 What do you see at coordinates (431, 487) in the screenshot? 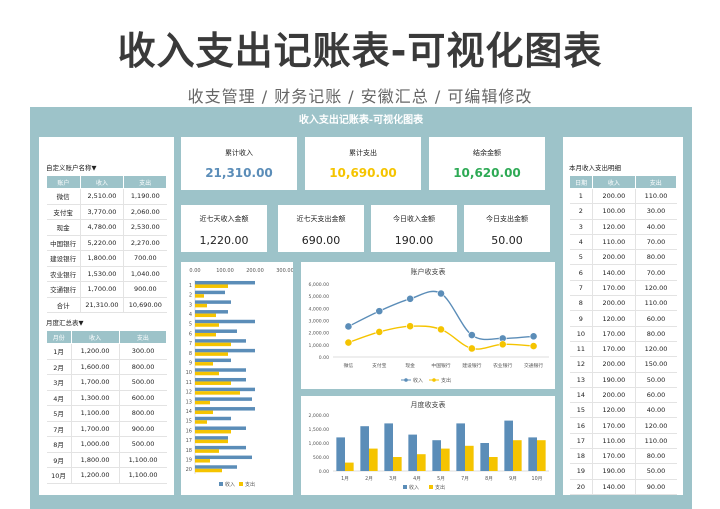
I see `legend-swatch-expense` at bounding box center [431, 487].